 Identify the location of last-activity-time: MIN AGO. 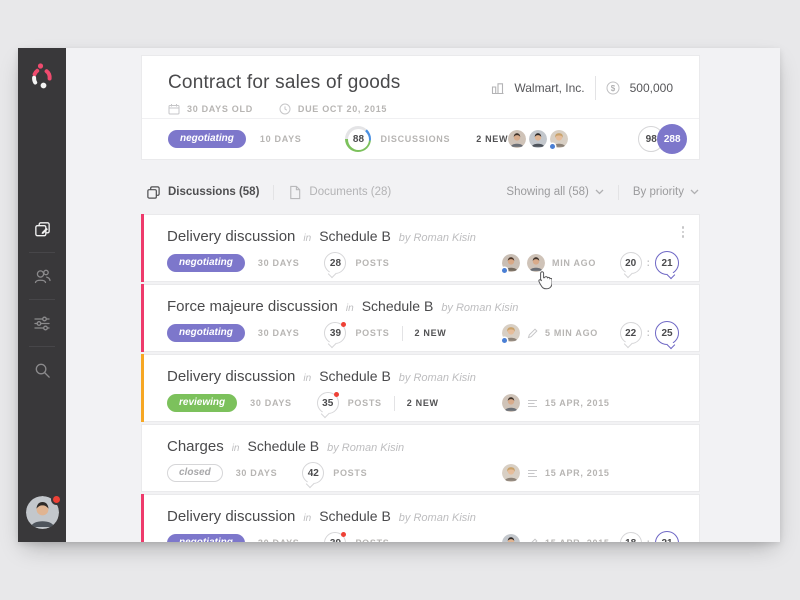
(574, 263).